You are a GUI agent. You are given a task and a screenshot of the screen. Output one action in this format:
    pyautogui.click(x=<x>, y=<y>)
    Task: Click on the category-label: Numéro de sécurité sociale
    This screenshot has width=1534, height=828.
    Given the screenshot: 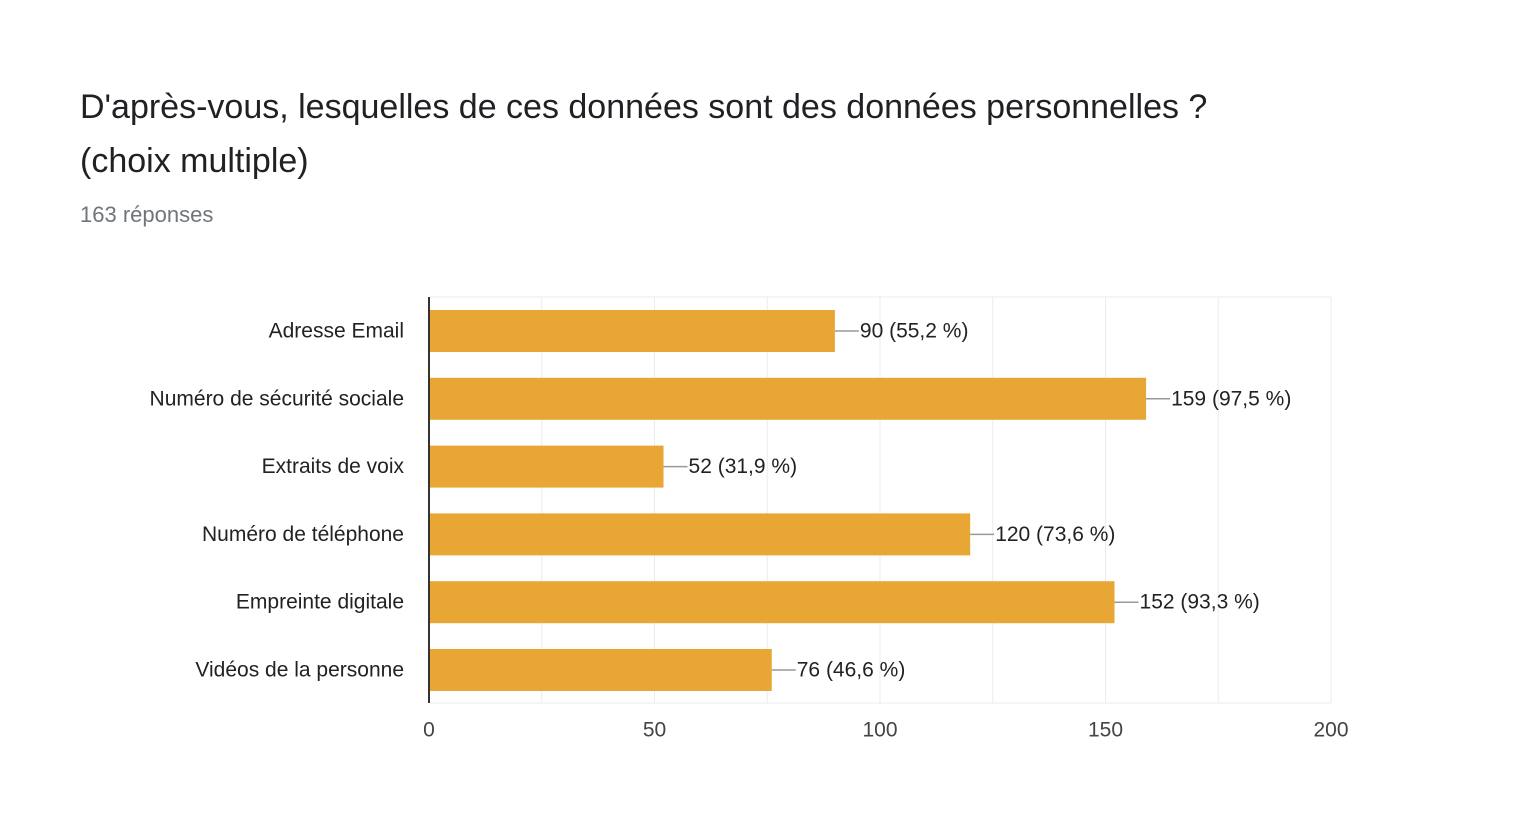 What is the action you would take?
    pyautogui.click(x=277, y=398)
    